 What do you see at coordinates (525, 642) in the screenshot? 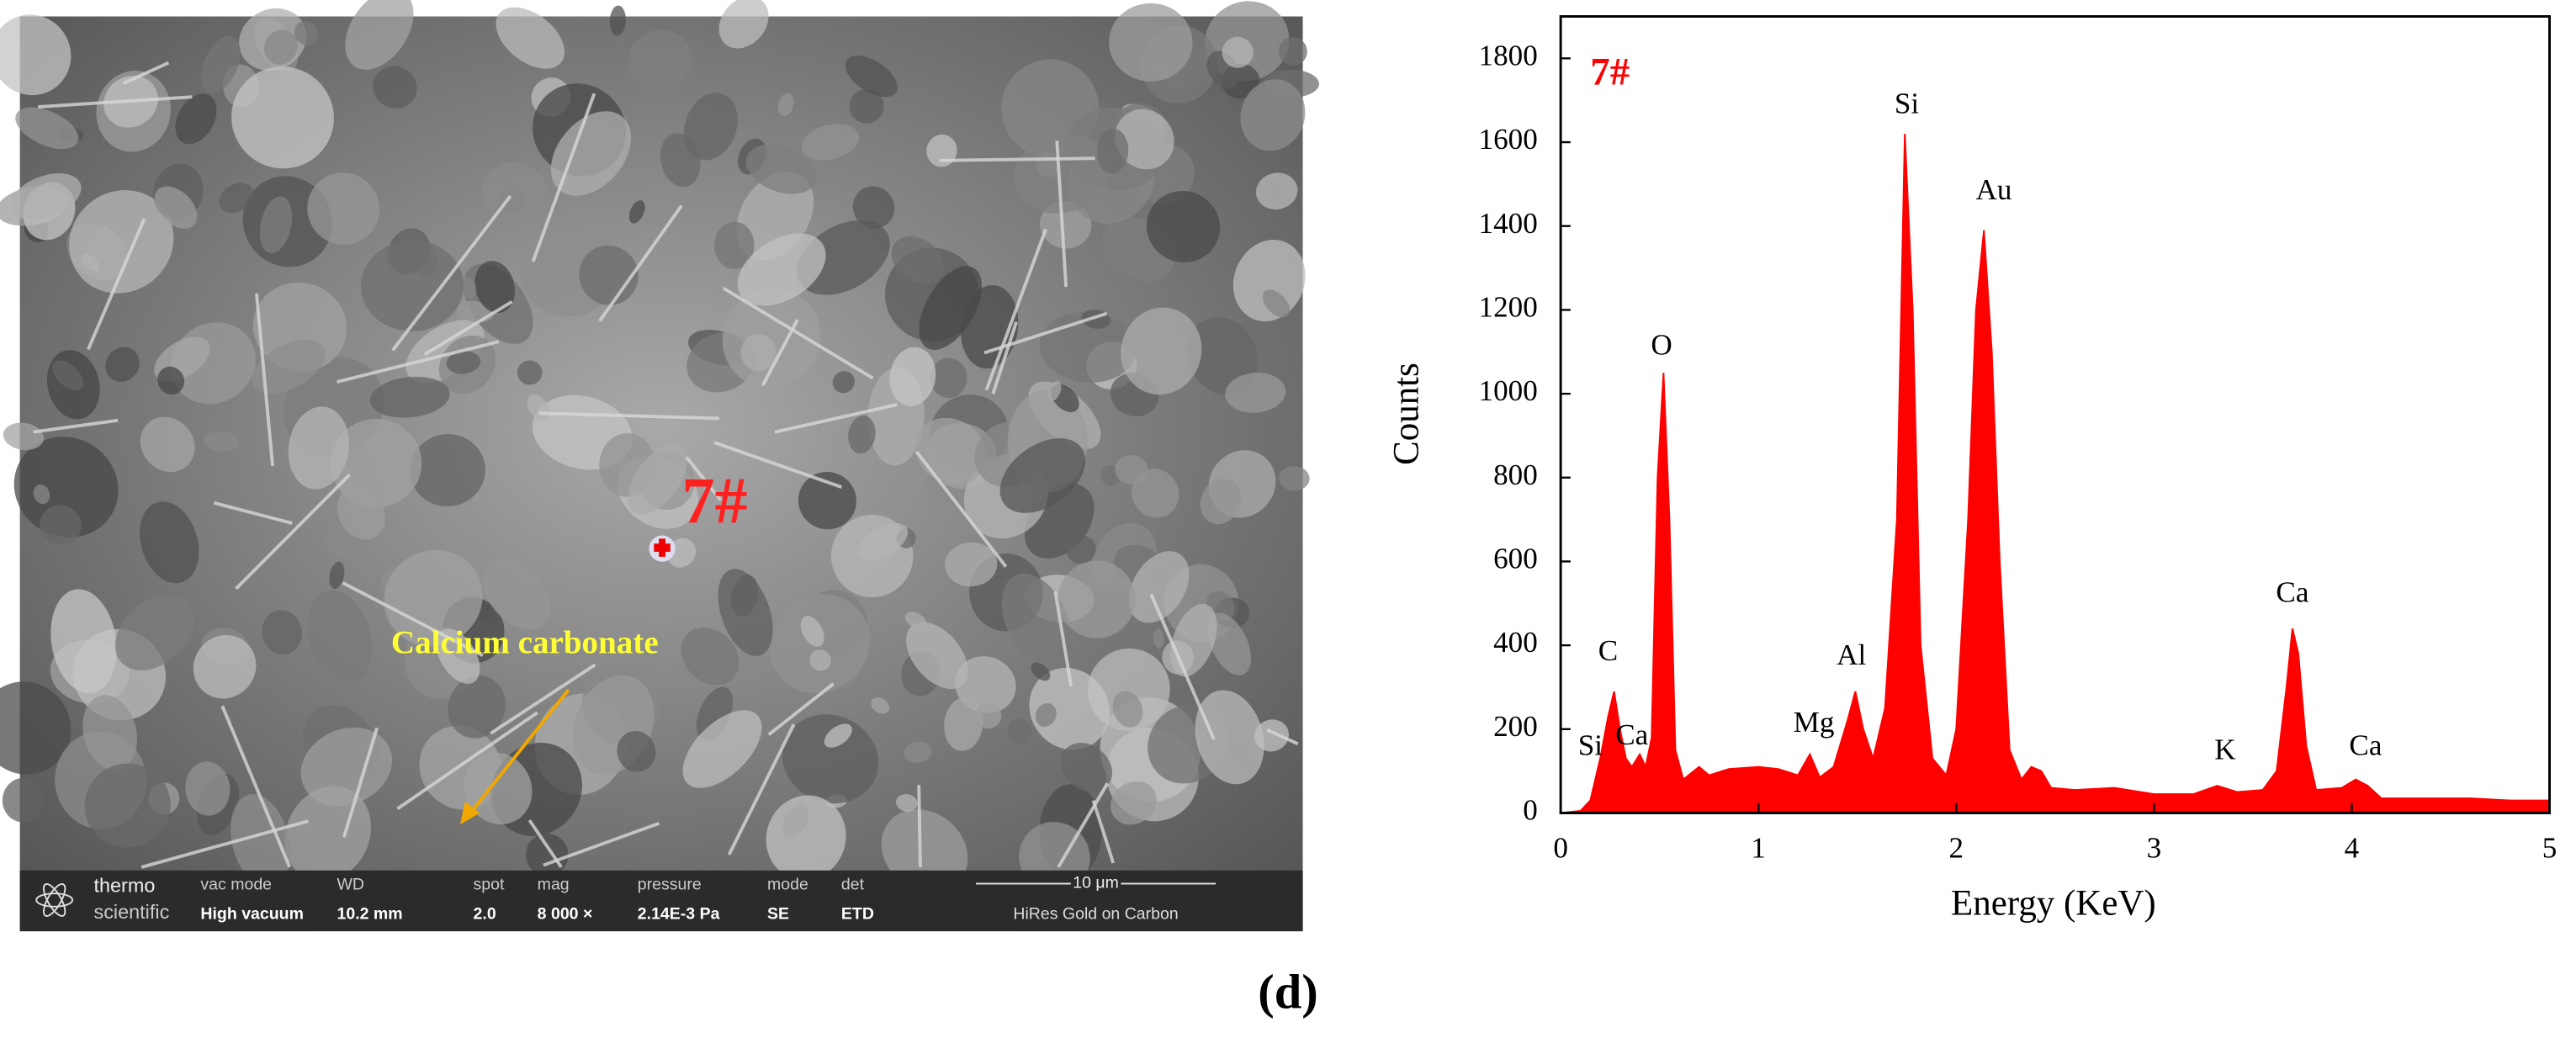
I see `arrow-label: Calcium carbonate` at bounding box center [525, 642].